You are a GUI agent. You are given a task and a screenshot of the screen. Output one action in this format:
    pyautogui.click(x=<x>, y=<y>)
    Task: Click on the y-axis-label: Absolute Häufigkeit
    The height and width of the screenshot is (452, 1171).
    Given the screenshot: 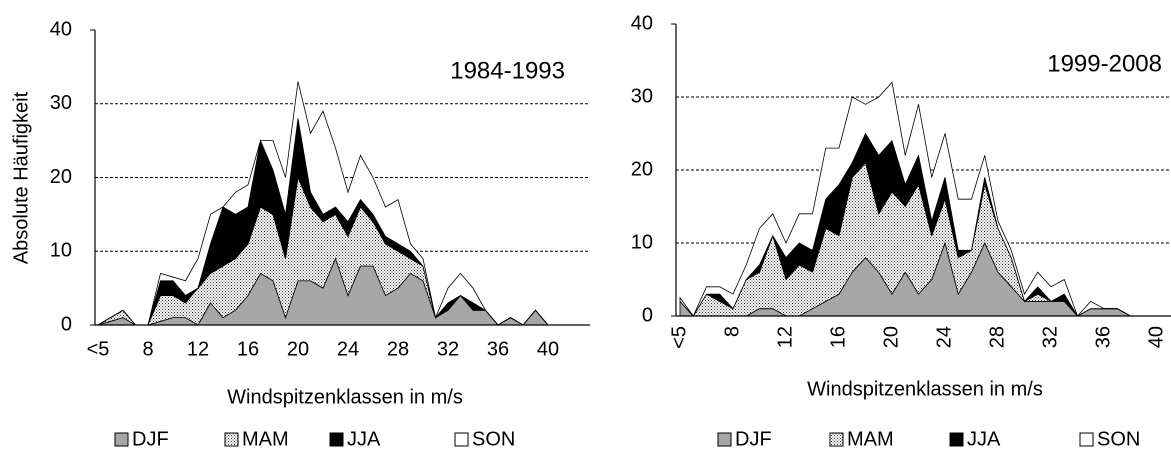 What is the action you would take?
    pyautogui.click(x=21, y=177)
    